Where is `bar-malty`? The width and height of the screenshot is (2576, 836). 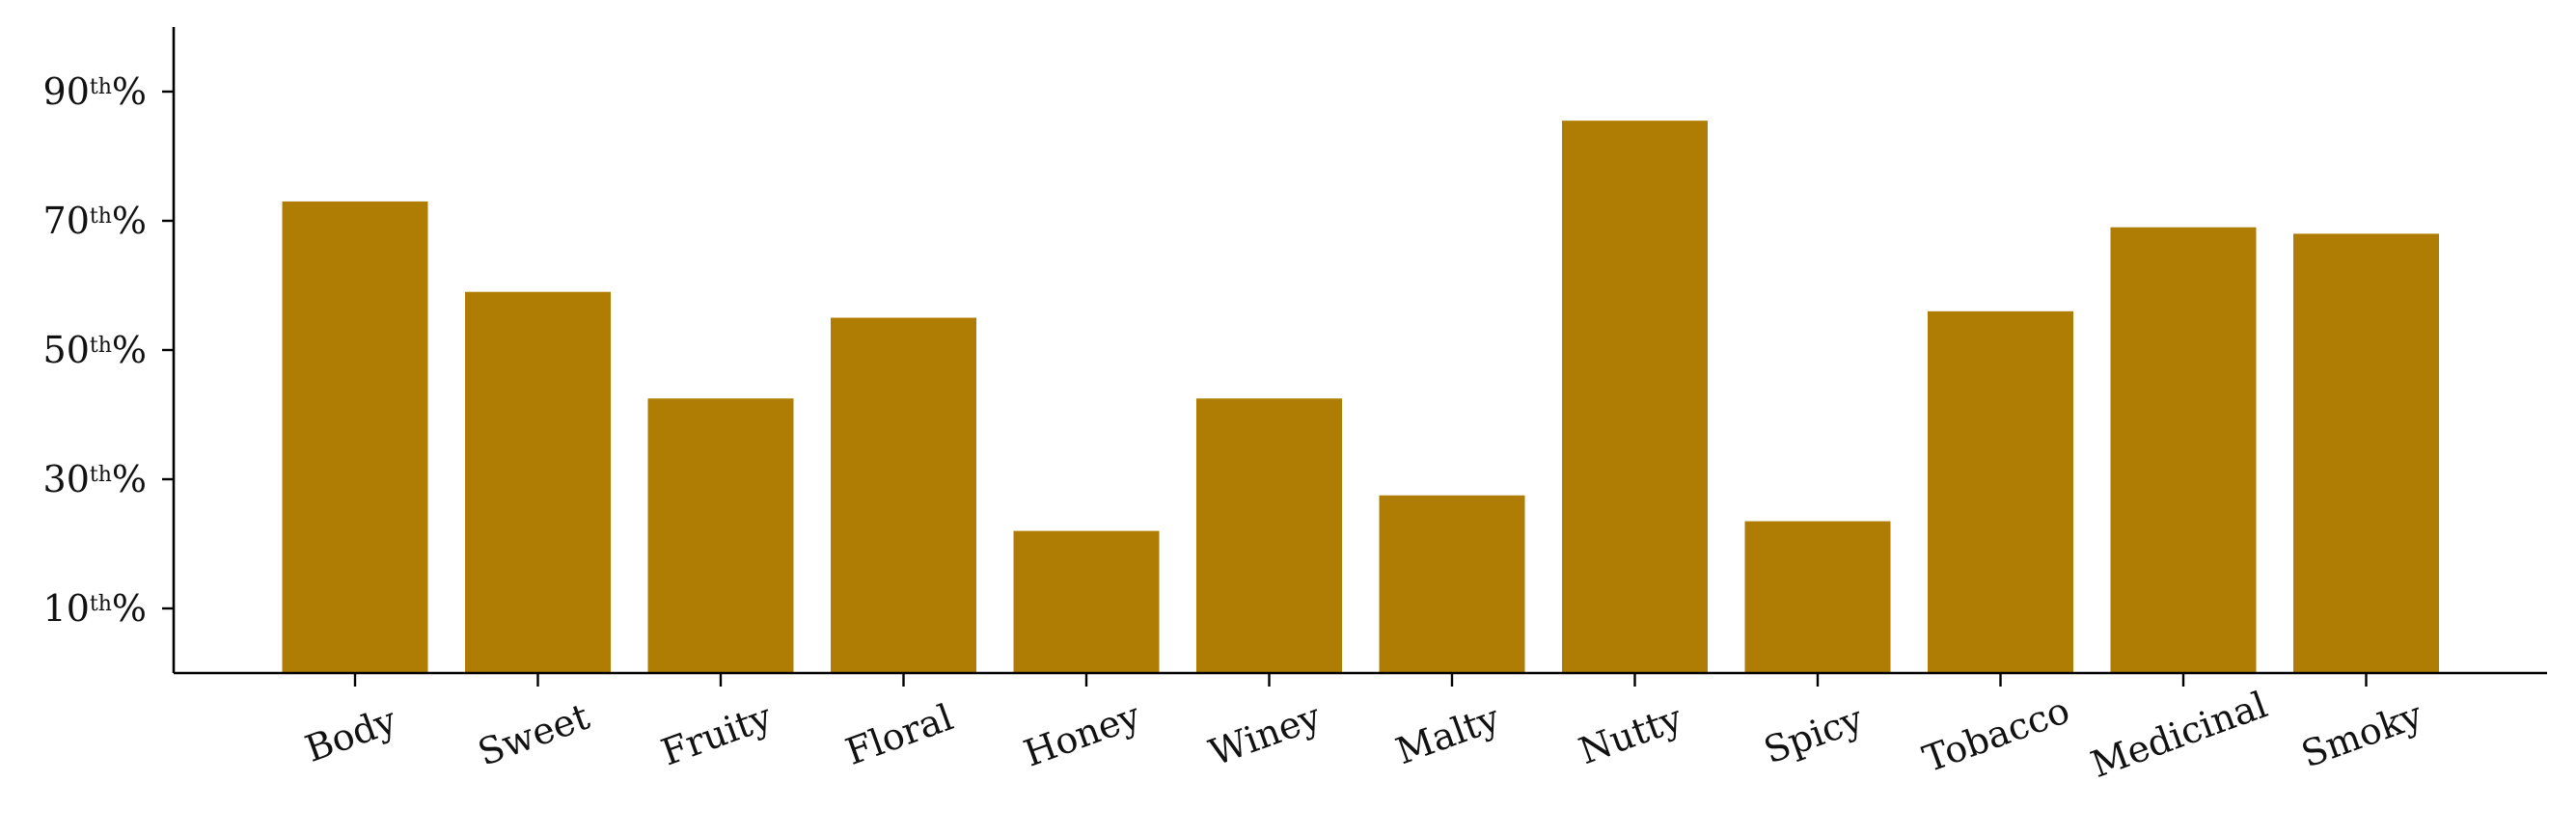 bar-malty is located at coordinates (1452, 584).